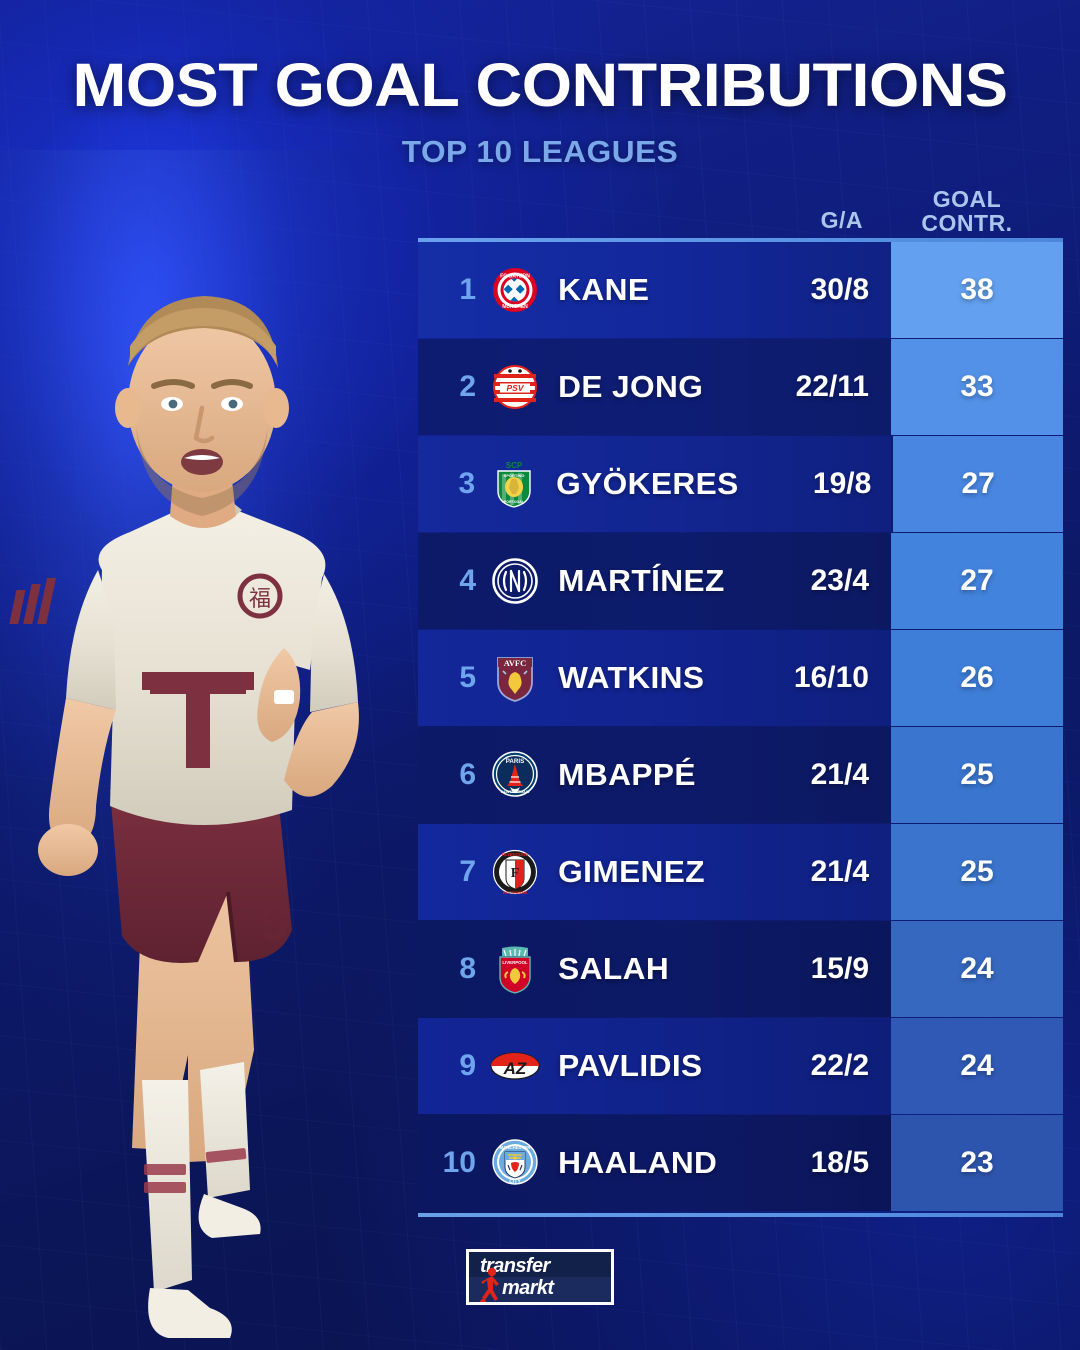 The height and width of the screenshot is (1350, 1080). Describe the element at coordinates (641, 580) in the screenshot. I see `row-player-name: MARTÍNEZ` at that location.